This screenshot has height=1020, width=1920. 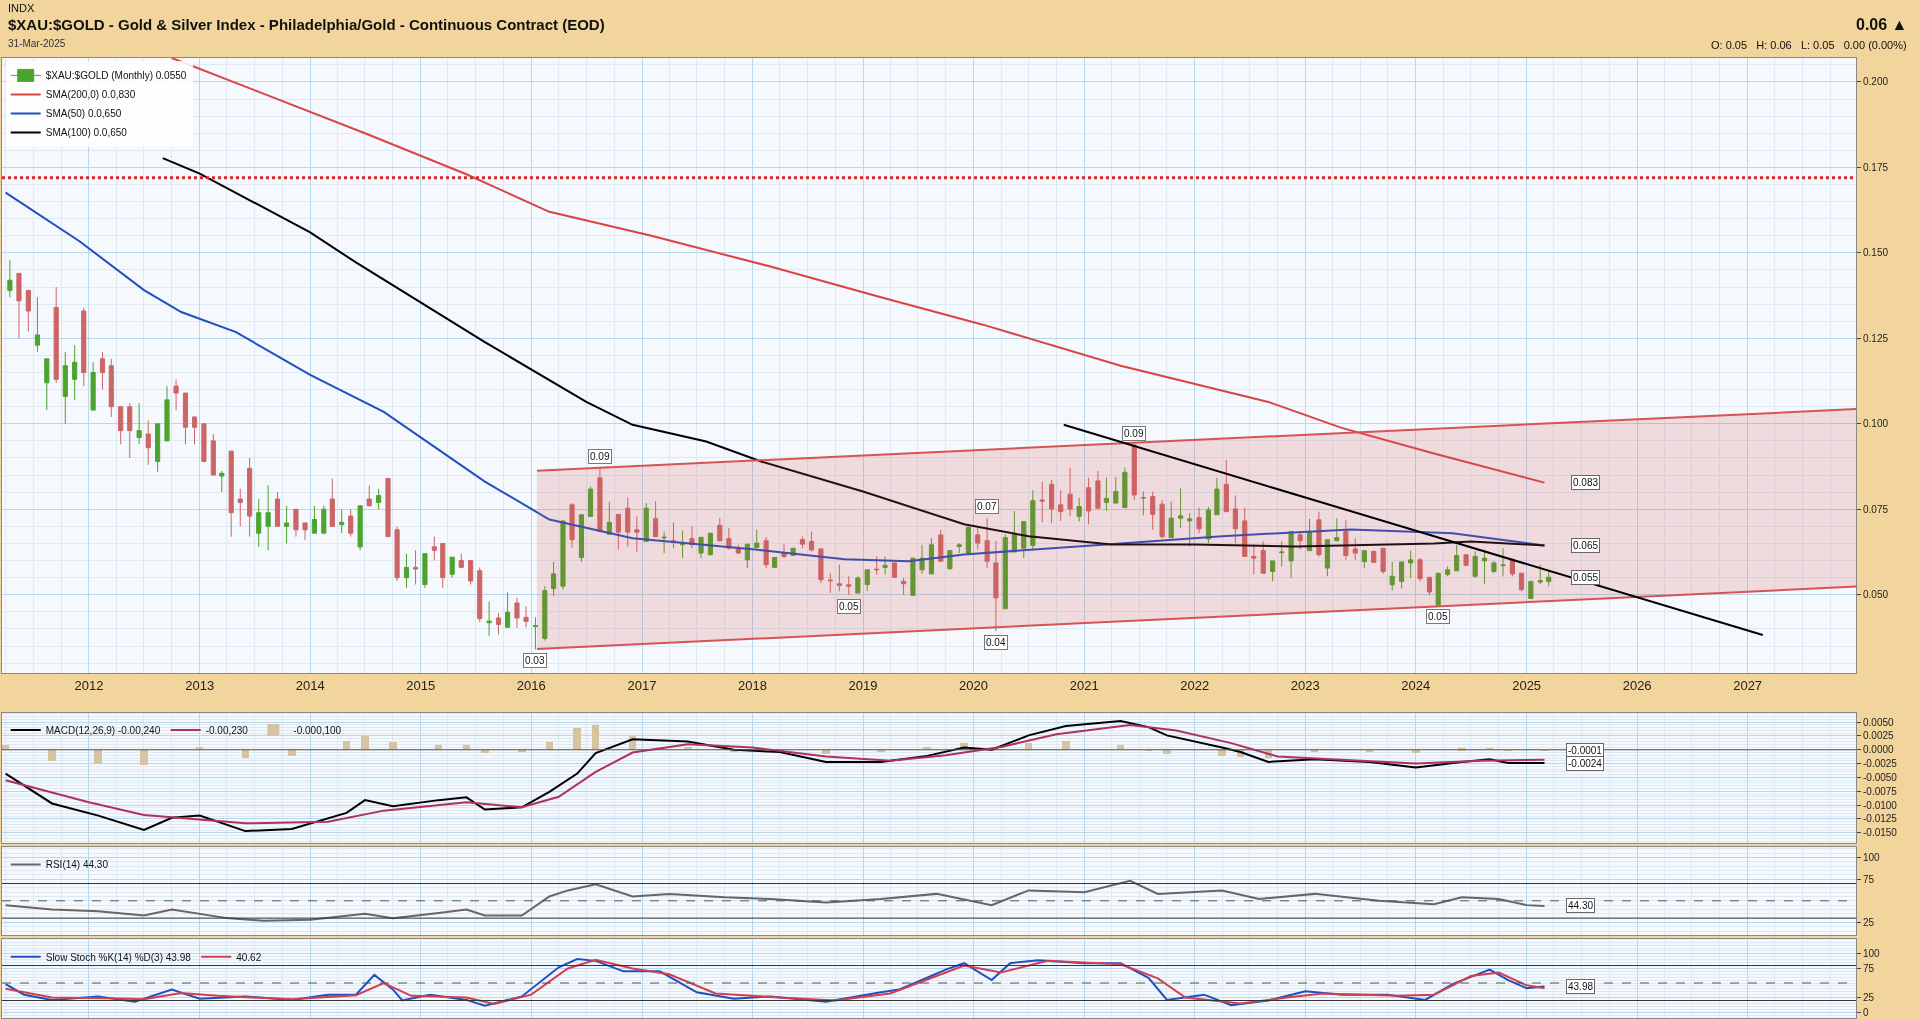 I want to click on x-tick-label: 2023, so click(x=1305, y=685).